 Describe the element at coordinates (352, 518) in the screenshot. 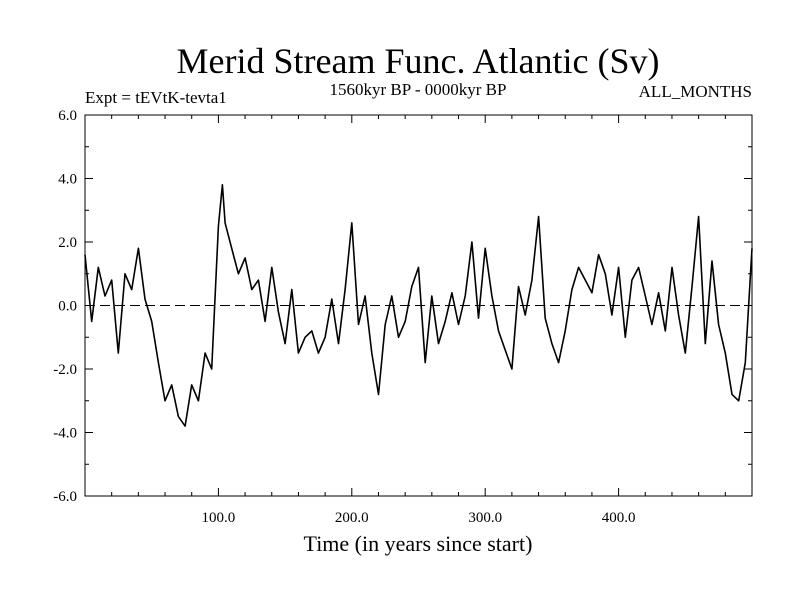

I see `x-tick-label: 200.0` at that location.